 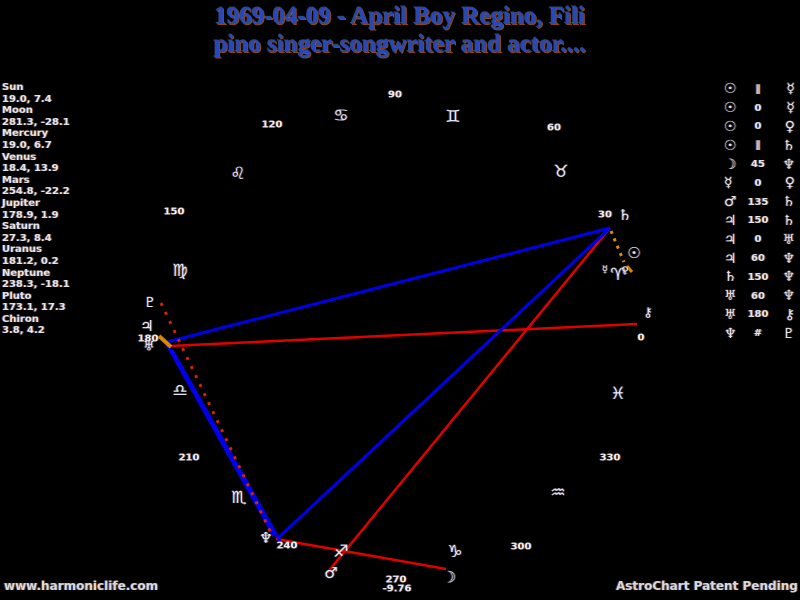 What do you see at coordinates (180, 271) in the screenshot?
I see `zodiac-glyph-virgo: ♍` at bounding box center [180, 271].